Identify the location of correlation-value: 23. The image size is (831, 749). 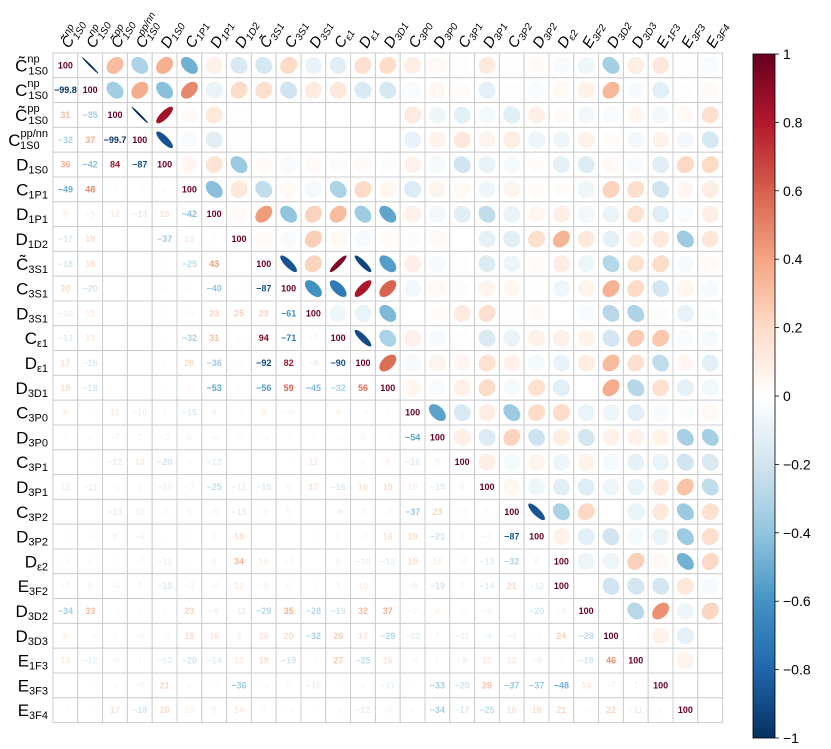
(264, 313).